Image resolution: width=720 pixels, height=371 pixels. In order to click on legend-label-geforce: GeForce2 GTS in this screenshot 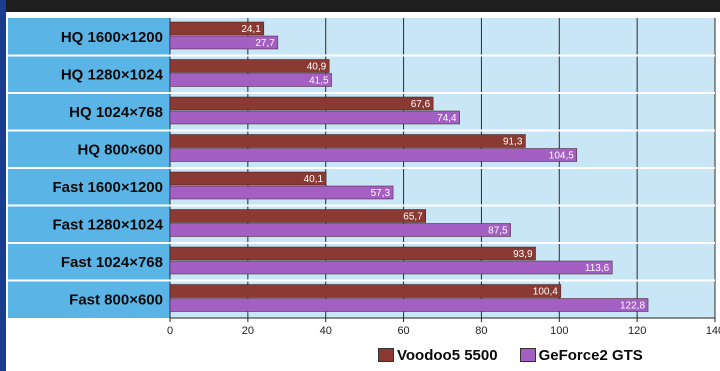, I will do `click(590, 355)`.